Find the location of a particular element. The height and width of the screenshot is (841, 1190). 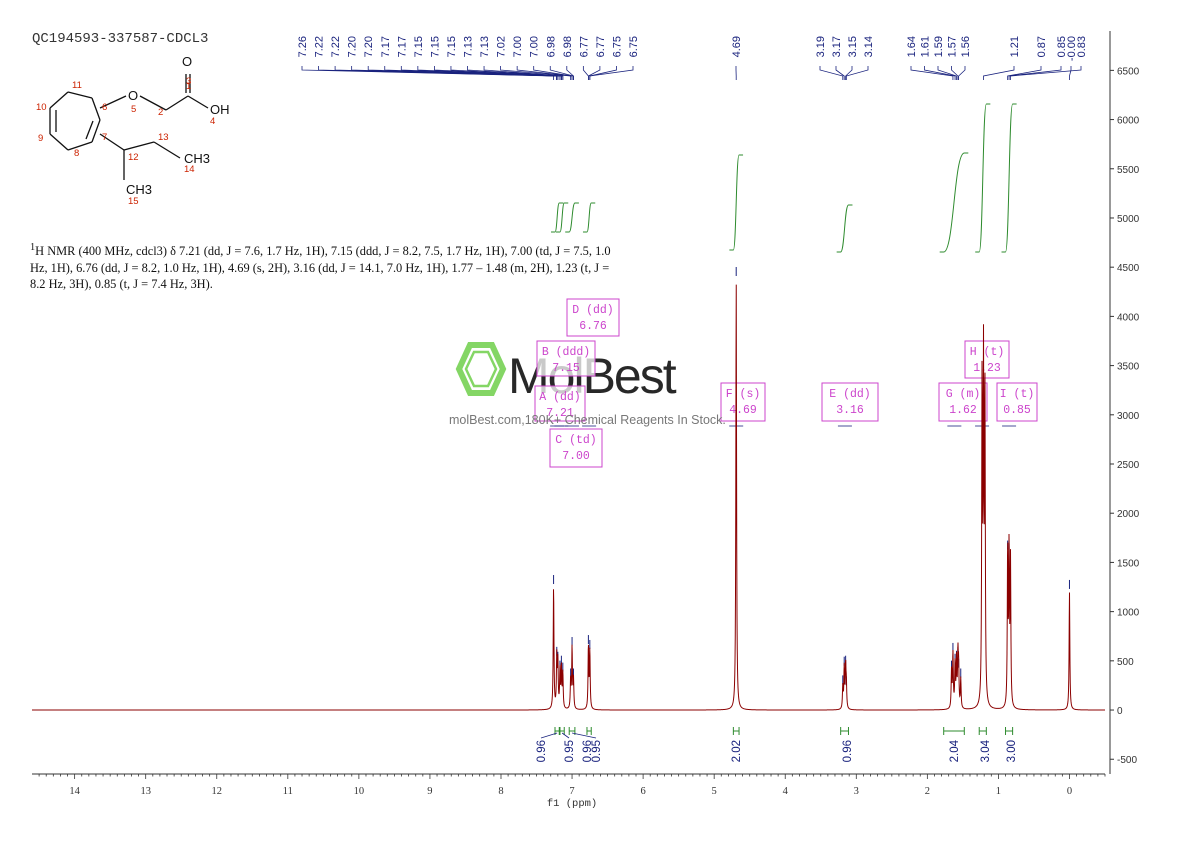

integral-marks: 0.96 0.95 0.950.96 2.02 0.96 2.04 3.04 3.00 is located at coordinates (777, 744).